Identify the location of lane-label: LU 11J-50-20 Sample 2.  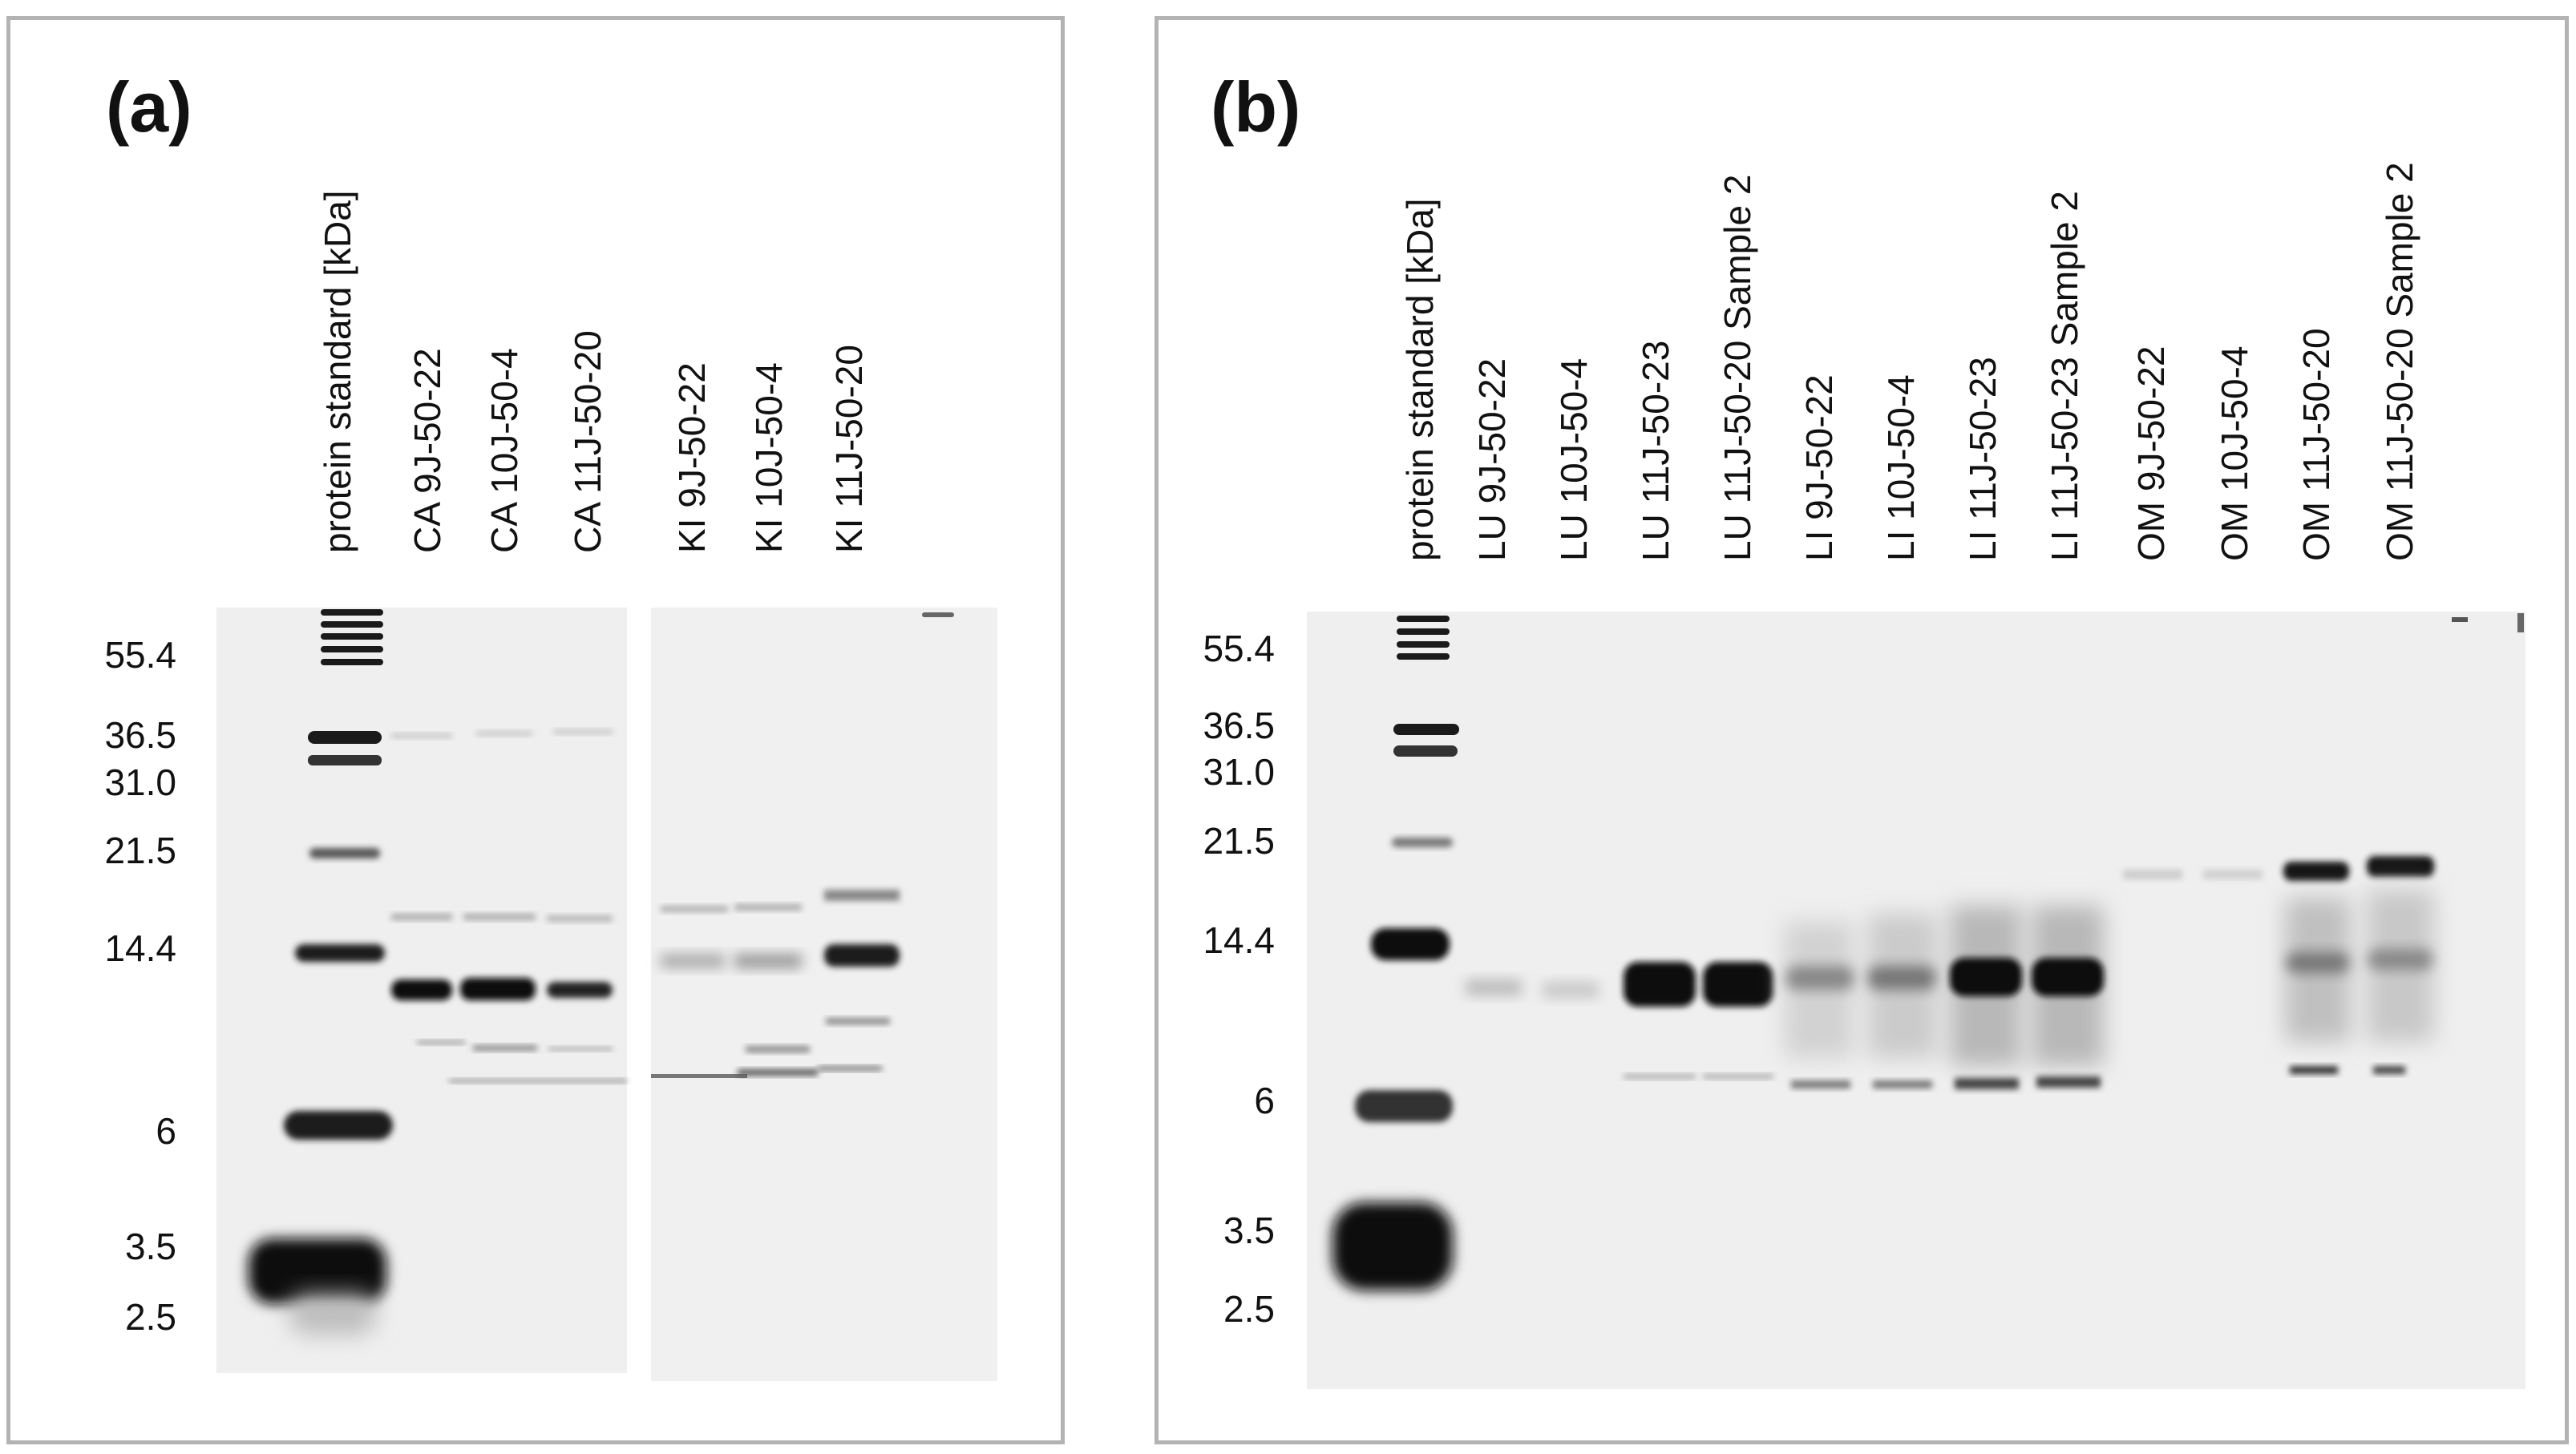
(1737, 367).